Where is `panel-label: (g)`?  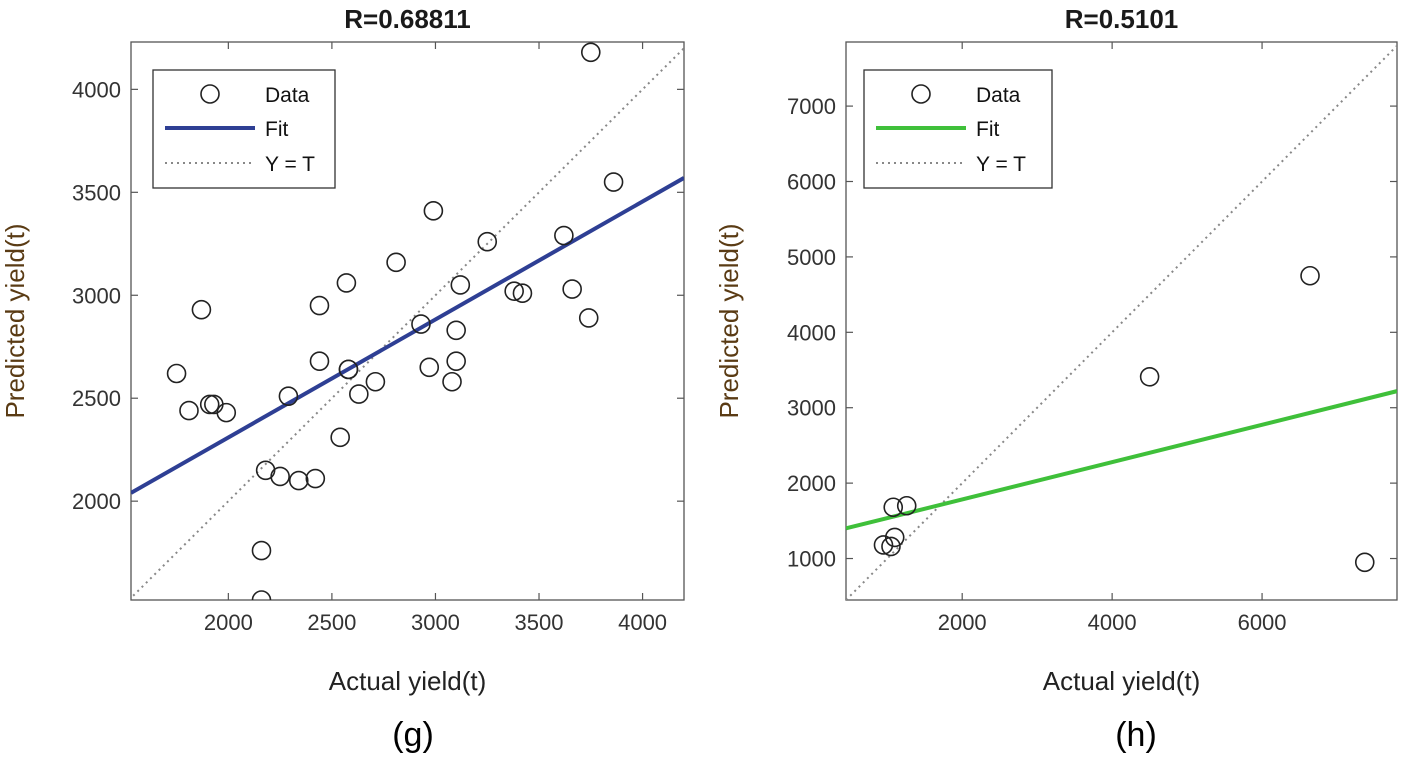
panel-label: (g) is located at coordinates (413, 735).